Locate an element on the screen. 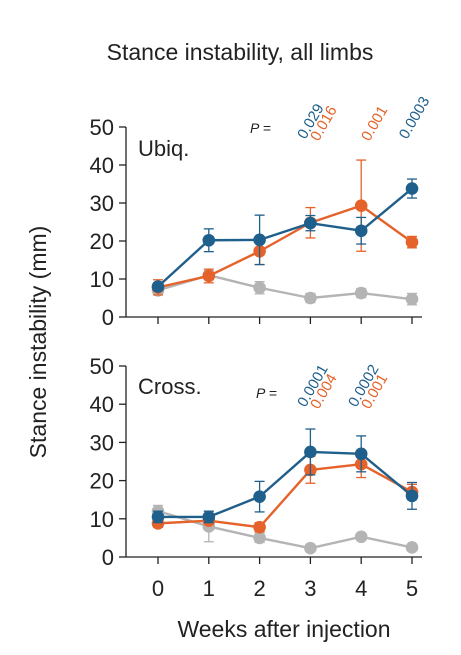 The width and height of the screenshot is (461, 655). x-tick-label: 0 is located at coordinates (158, 588).